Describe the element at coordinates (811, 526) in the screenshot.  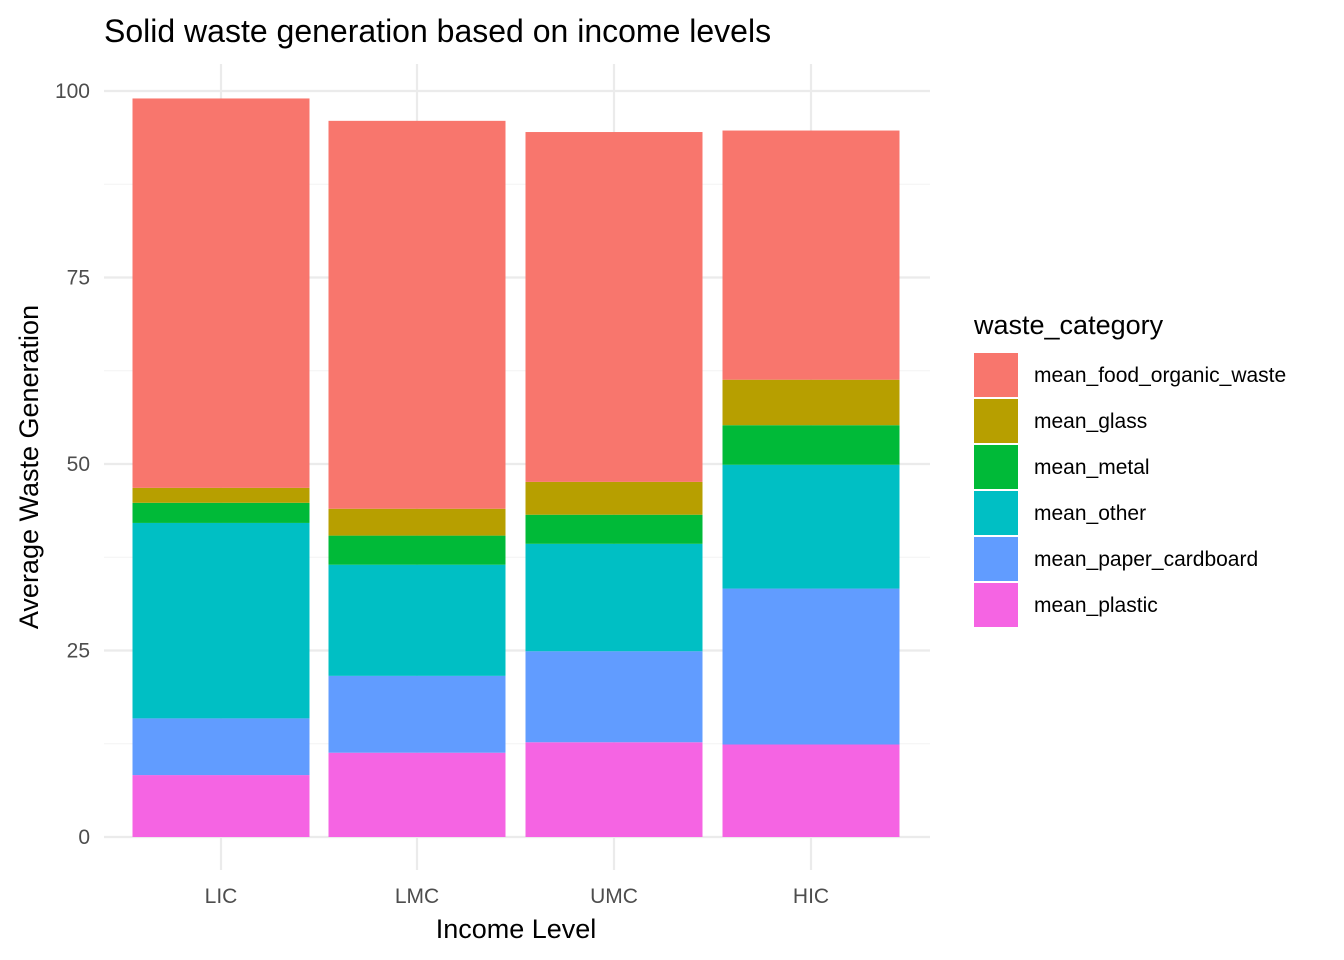
I see `bar-segment-hic-mean-other` at that location.